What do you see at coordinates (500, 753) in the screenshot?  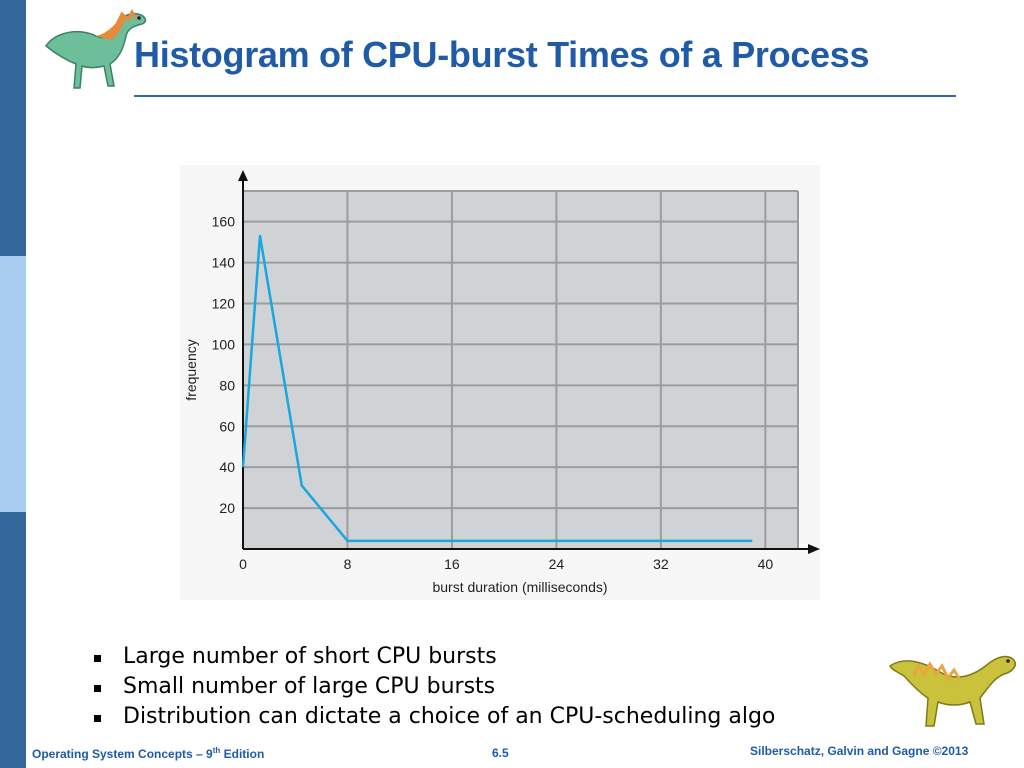 I see `slide-number: 6.5` at bounding box center [500, 753].